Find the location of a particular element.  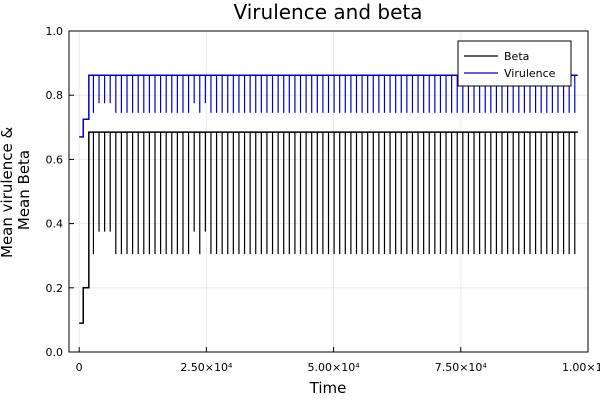

legend-label-beta: Beta is located at coordinates (516, 56).